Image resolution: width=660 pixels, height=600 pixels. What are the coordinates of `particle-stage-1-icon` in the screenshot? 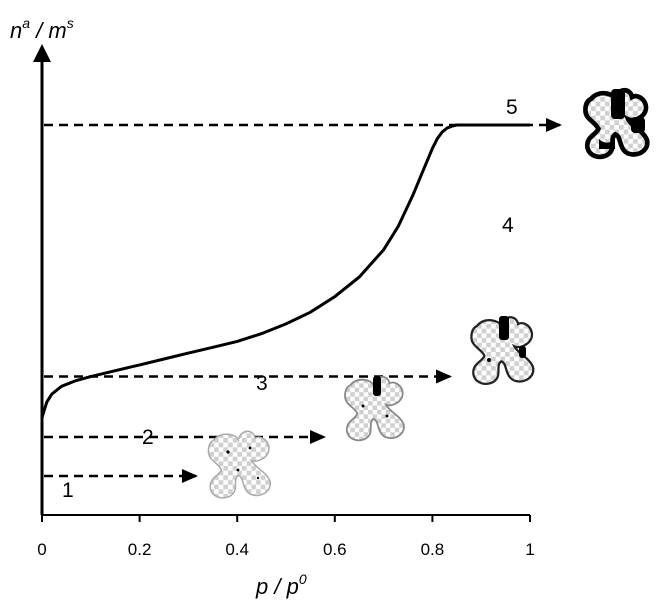 It's located at (239, 464).